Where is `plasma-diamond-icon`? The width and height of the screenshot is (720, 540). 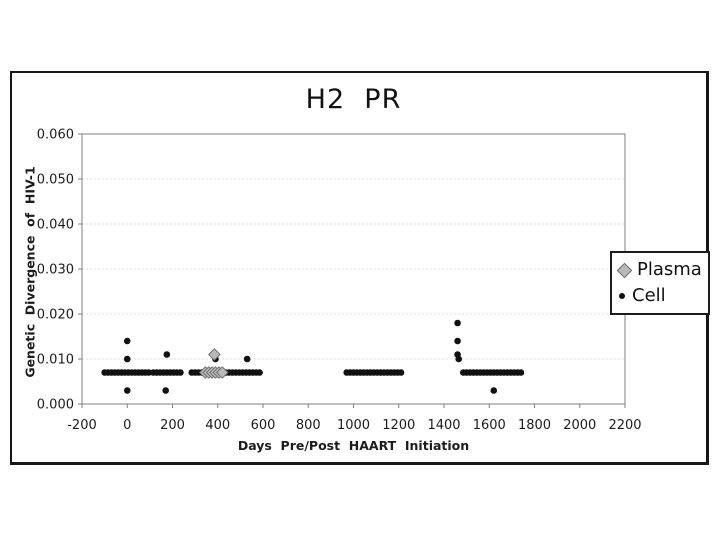 plasma-diamond-icon is located at coordinates (624, 270).